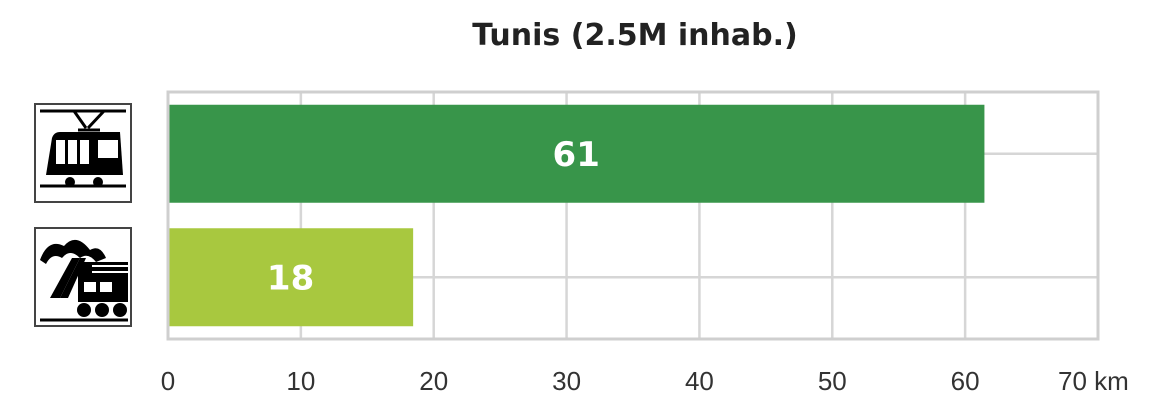  What do you see at coordinates (635, 35) in the screenshot?
I see `chart-title: Tunis (2.5M inhab.)` at bounding box center [635, 35].